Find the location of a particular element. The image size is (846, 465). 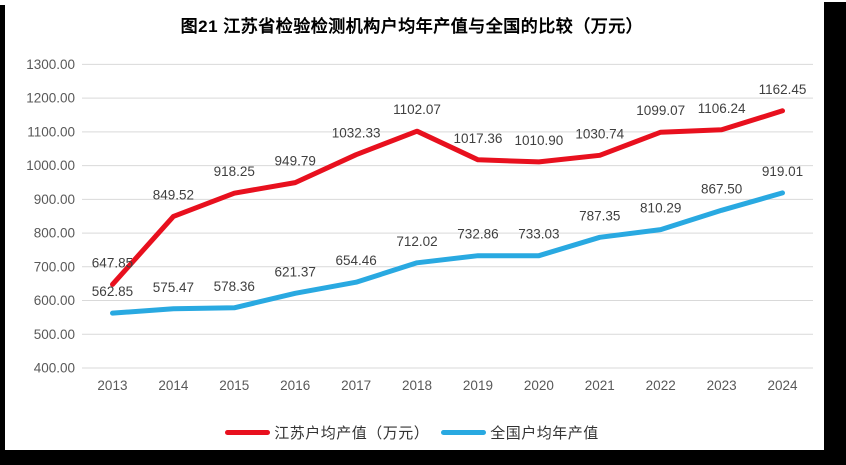

y-axis-tick-label: 600.00 is located at coordinates (54, 300).